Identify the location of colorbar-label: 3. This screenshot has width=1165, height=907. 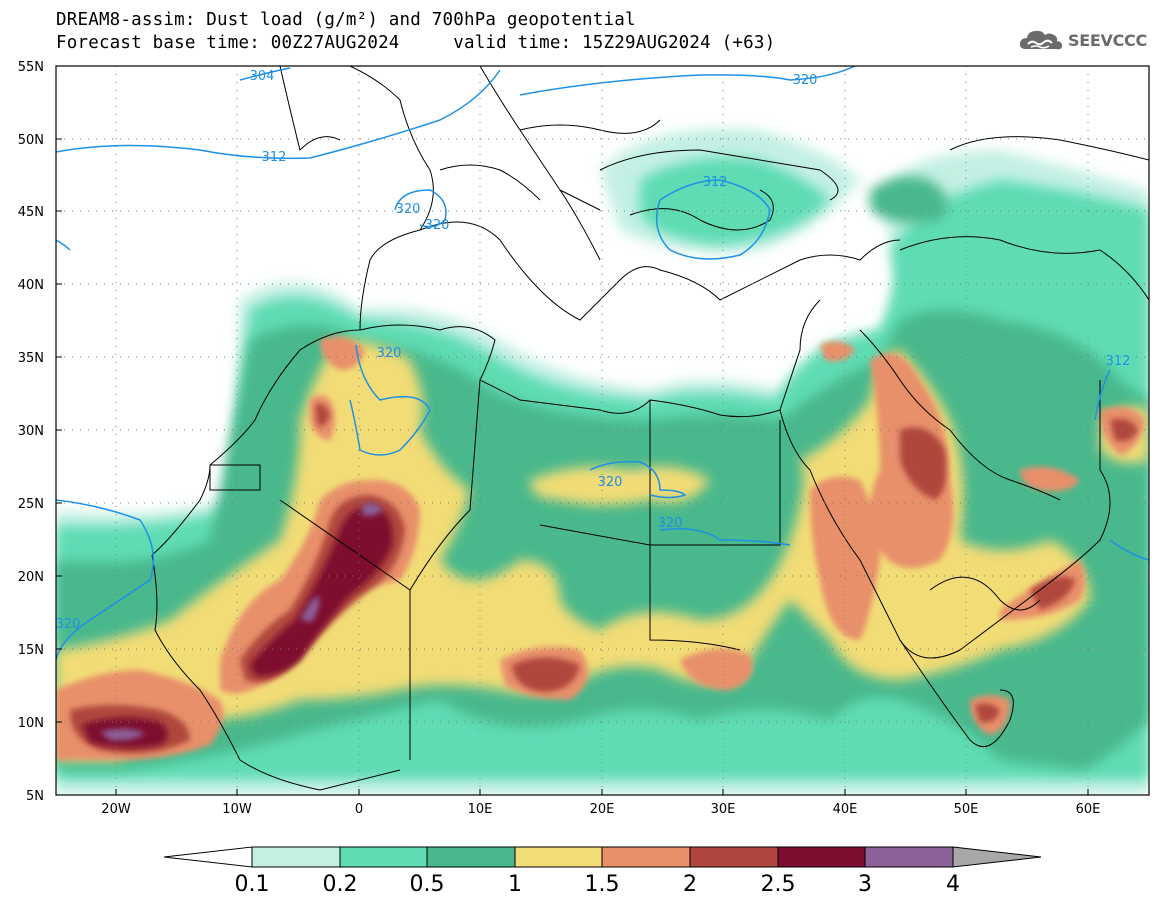
(865, 884).